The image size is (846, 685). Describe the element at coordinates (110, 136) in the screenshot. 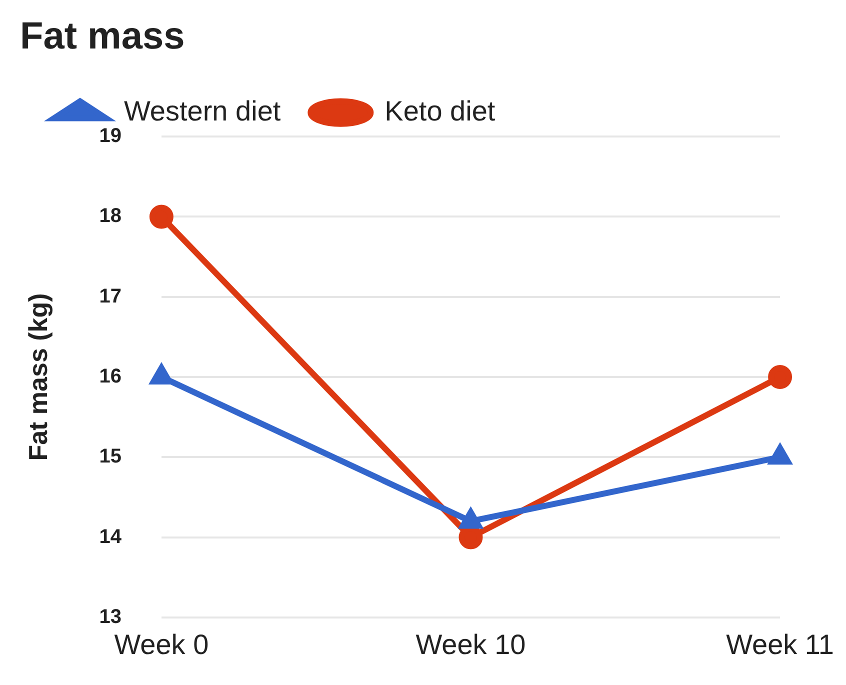

I see `y-tick-label: 19` at that location.